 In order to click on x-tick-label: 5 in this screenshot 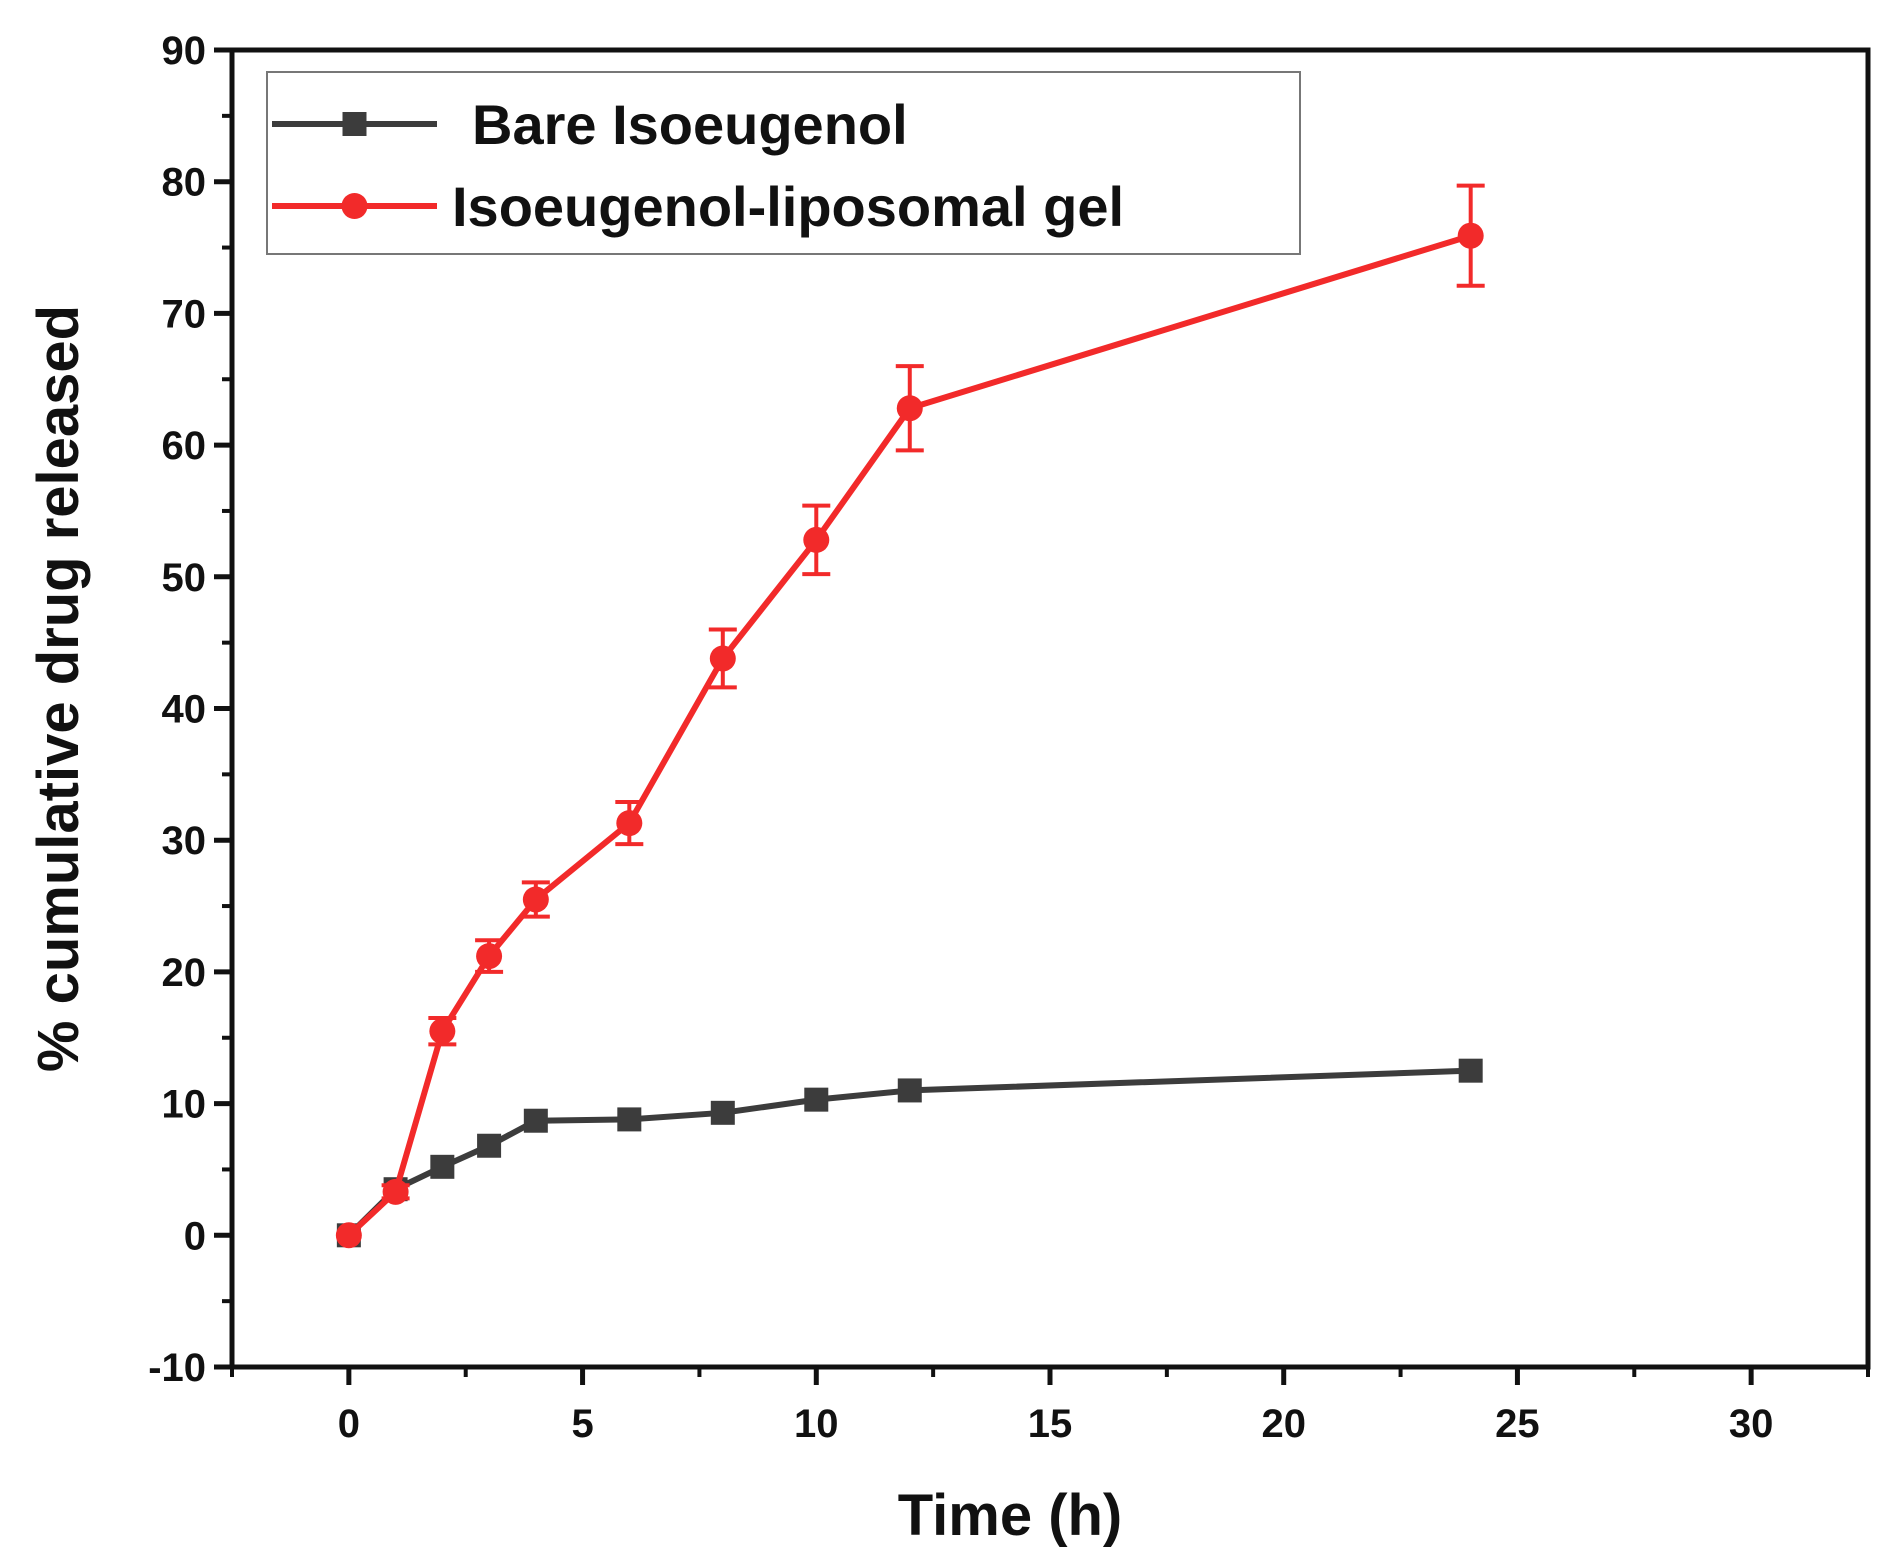, I will do `click(582, 1424)`.